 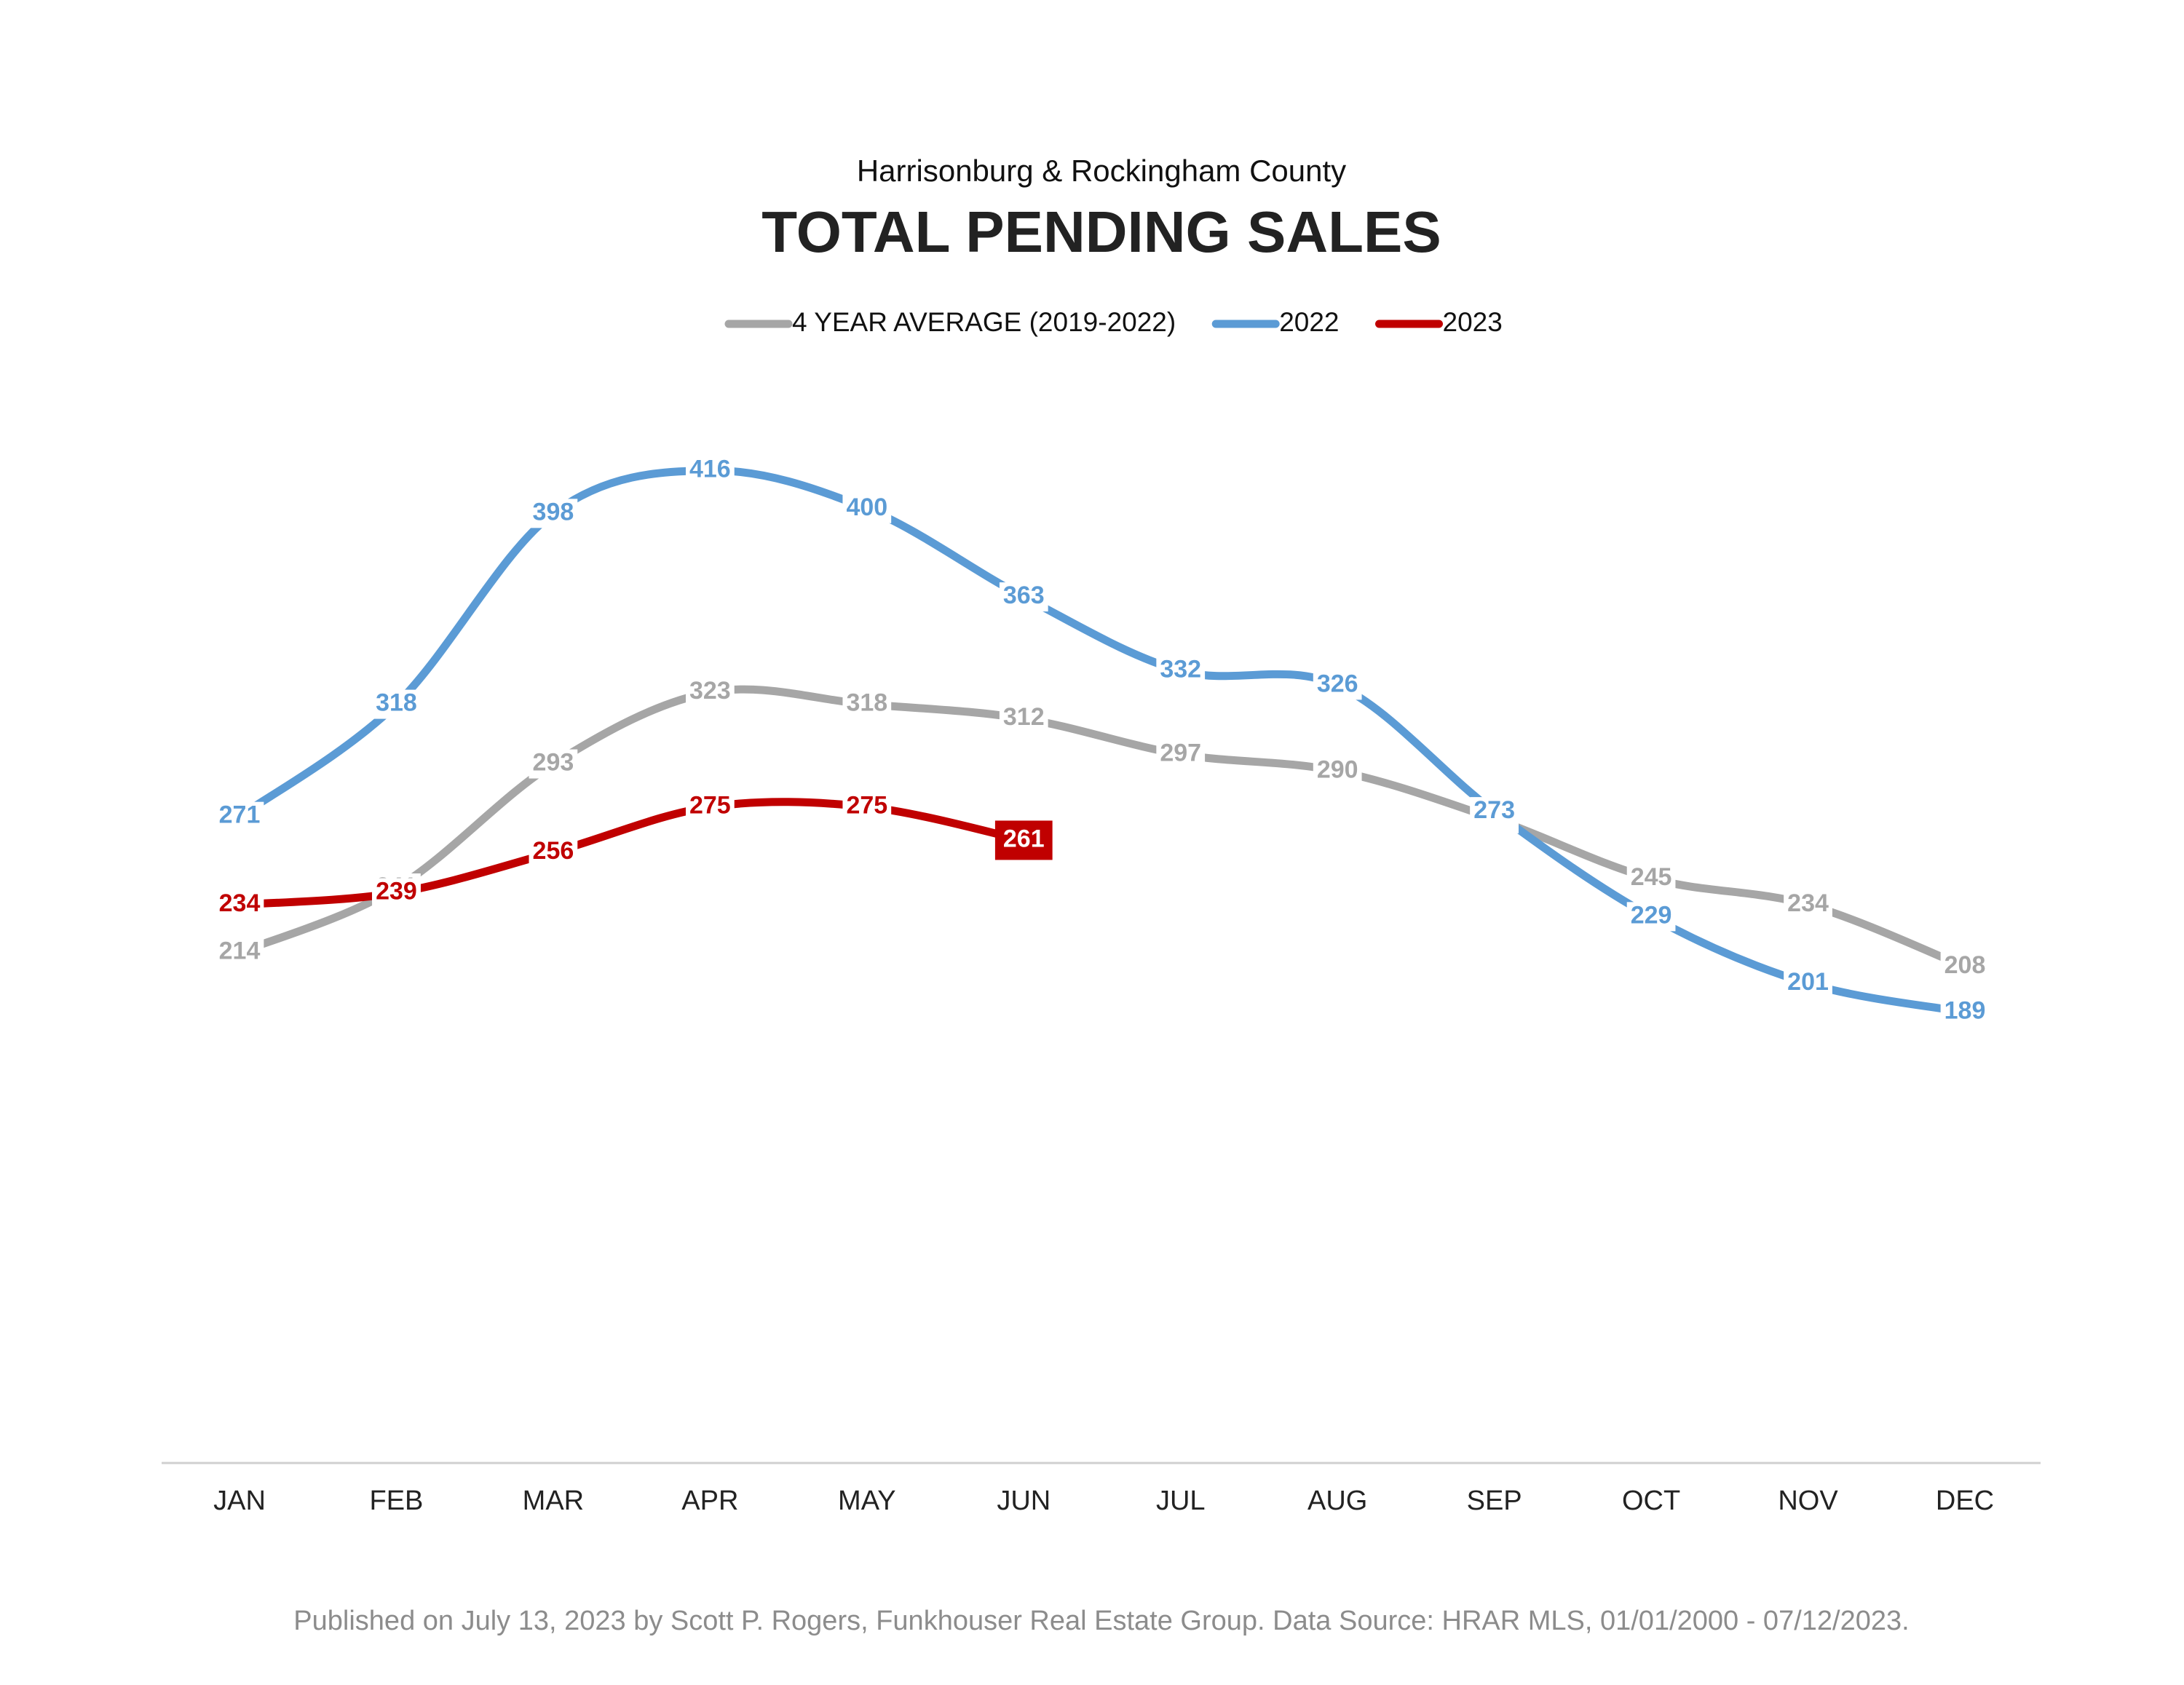 I want to click on data-label: 416, so click(x=710, y=469).